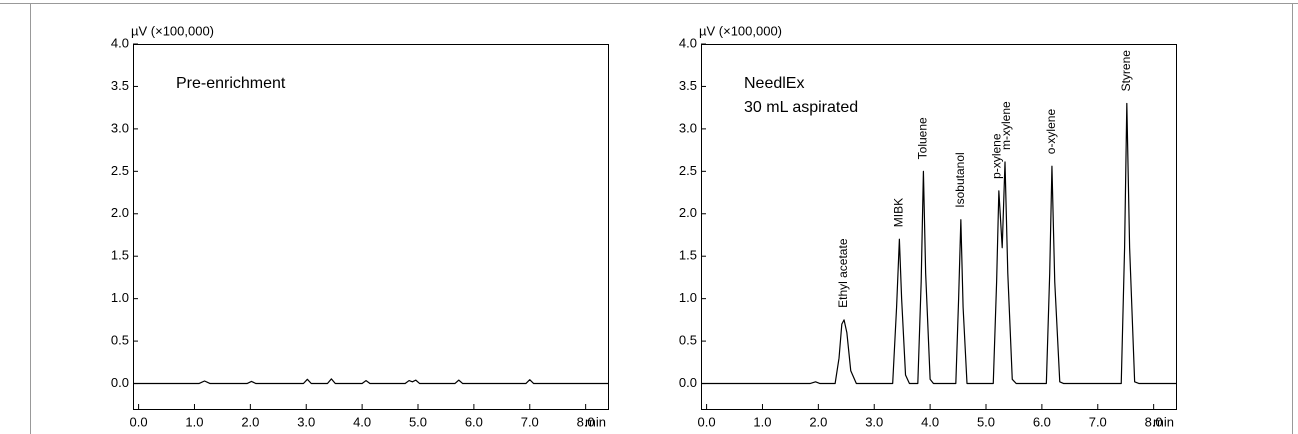 This screenshot has width=1298, height=434. What do you see at coordinates (801, 107) in the screenshot?
I see `annotation: 30 mL aspirated` at bounding box center [801, 107].